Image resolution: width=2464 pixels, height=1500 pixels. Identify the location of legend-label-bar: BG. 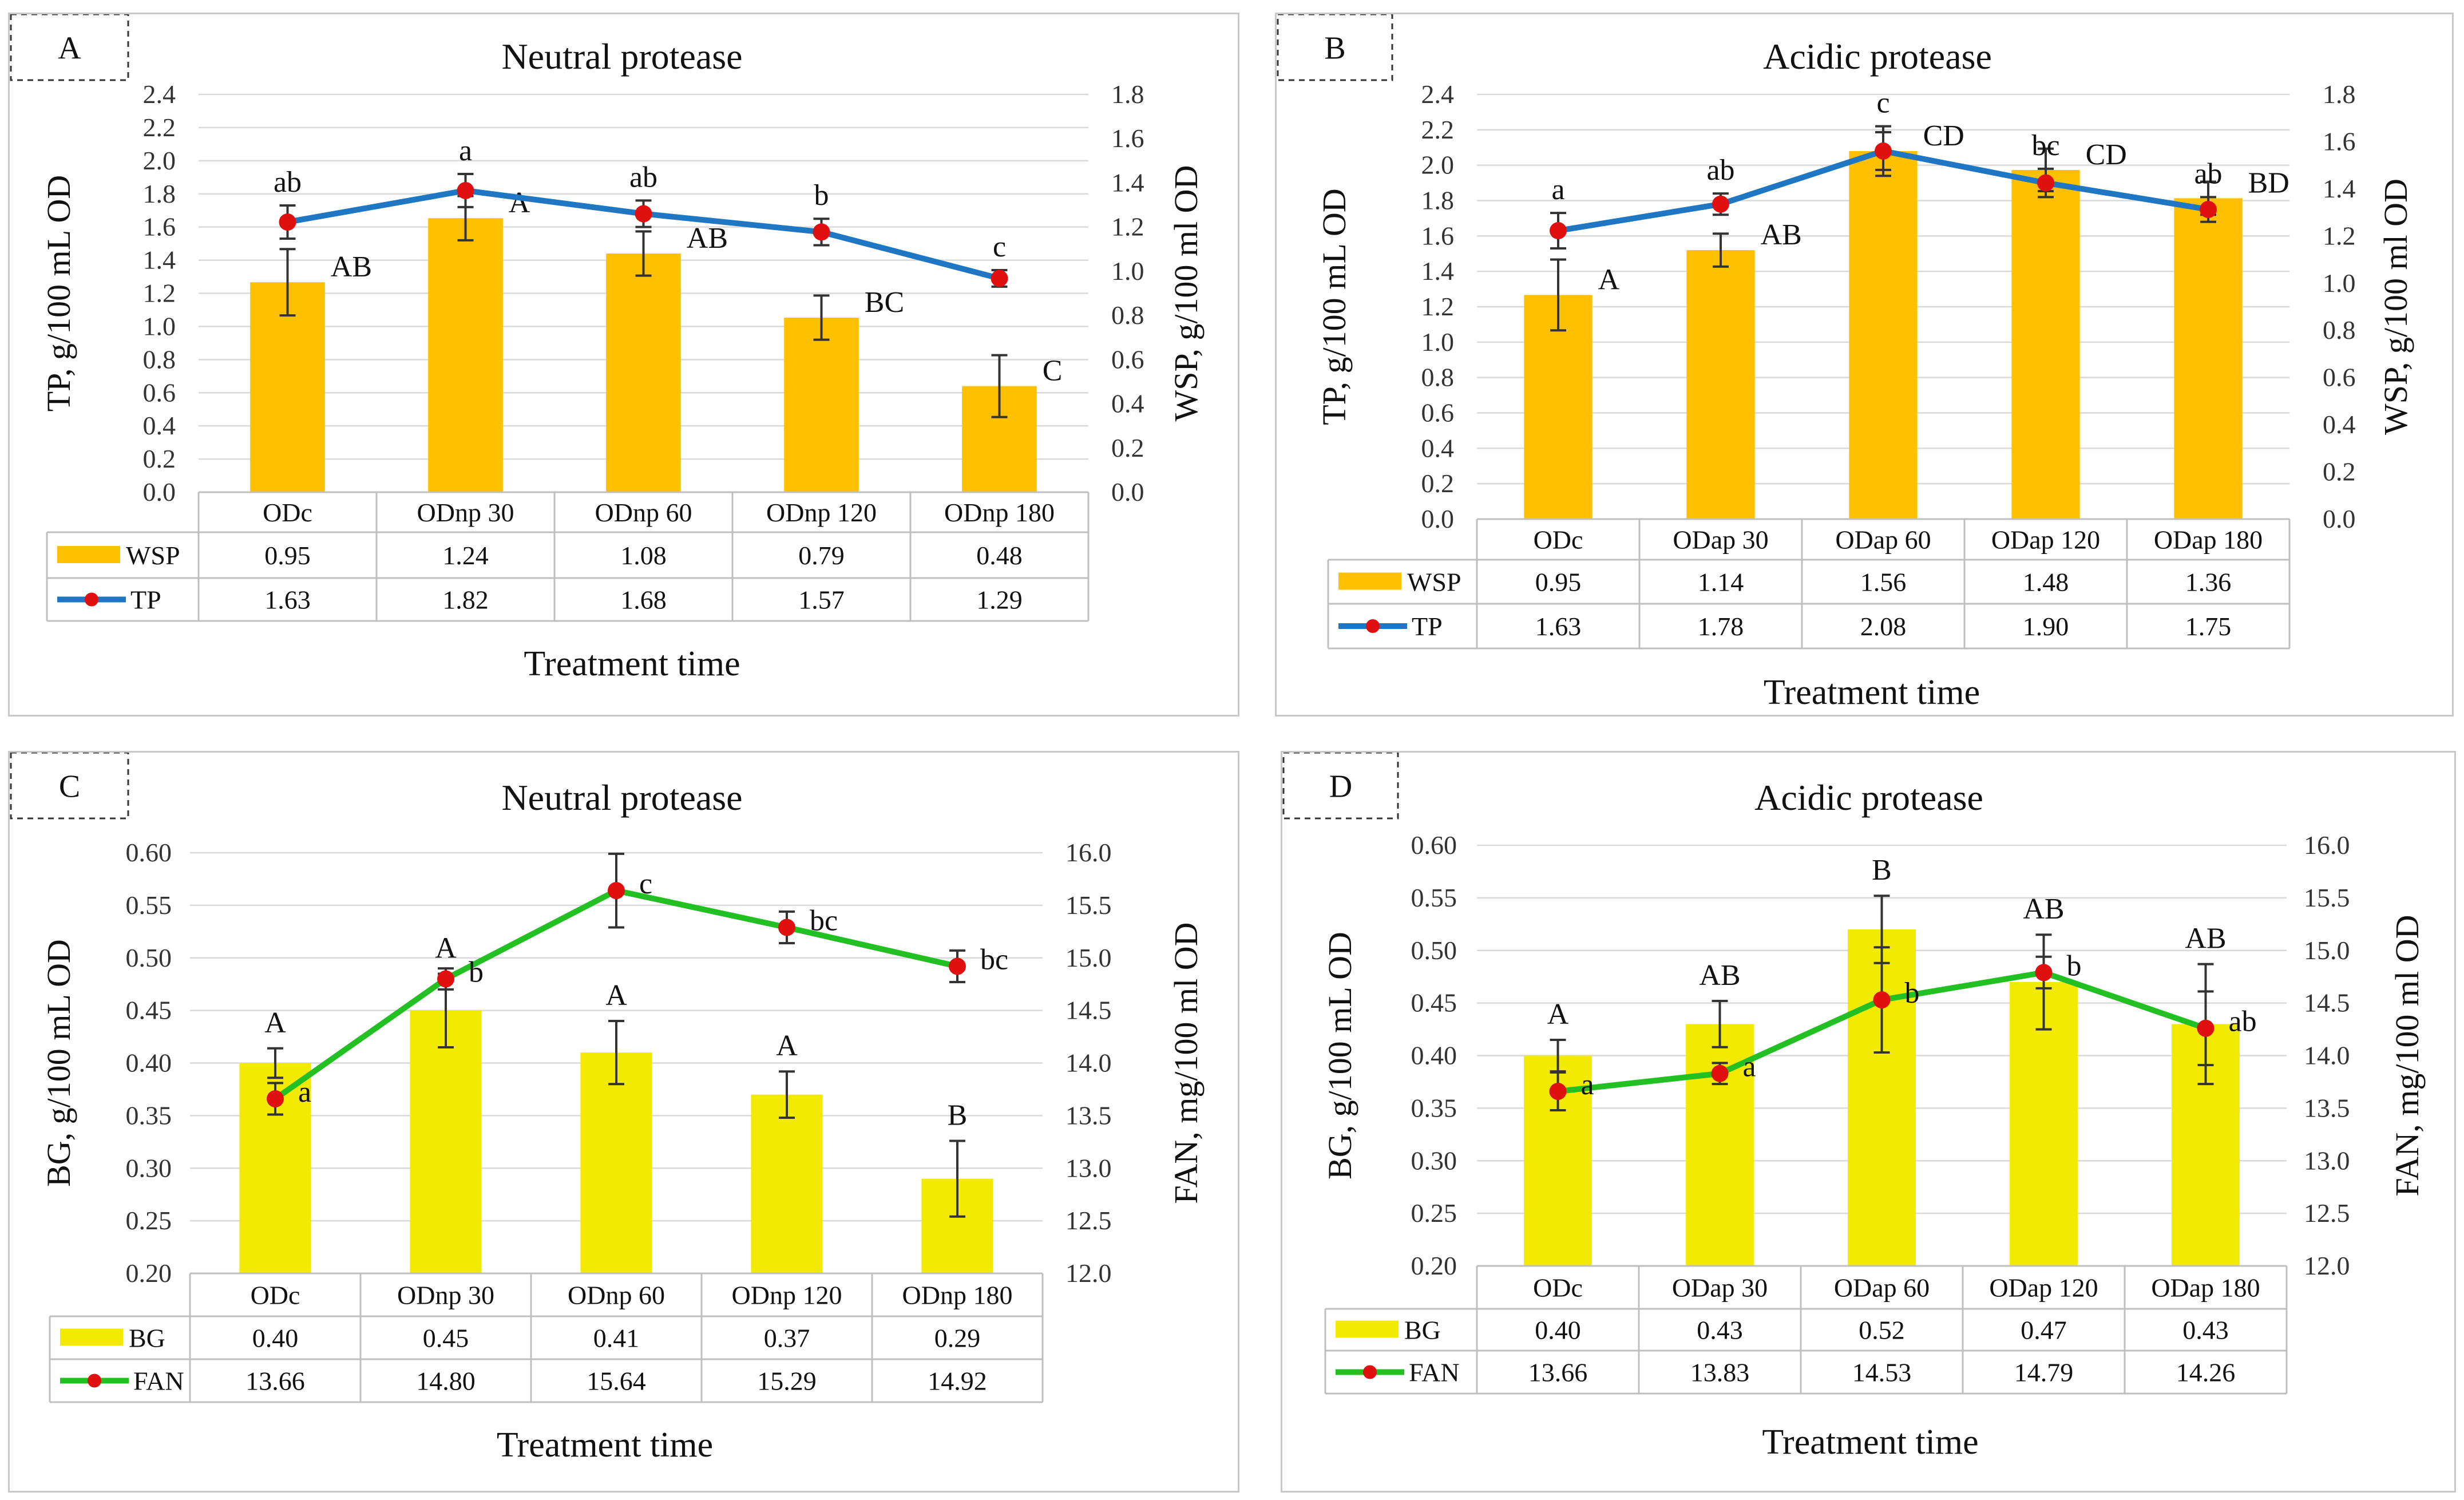
(1422, 1330).